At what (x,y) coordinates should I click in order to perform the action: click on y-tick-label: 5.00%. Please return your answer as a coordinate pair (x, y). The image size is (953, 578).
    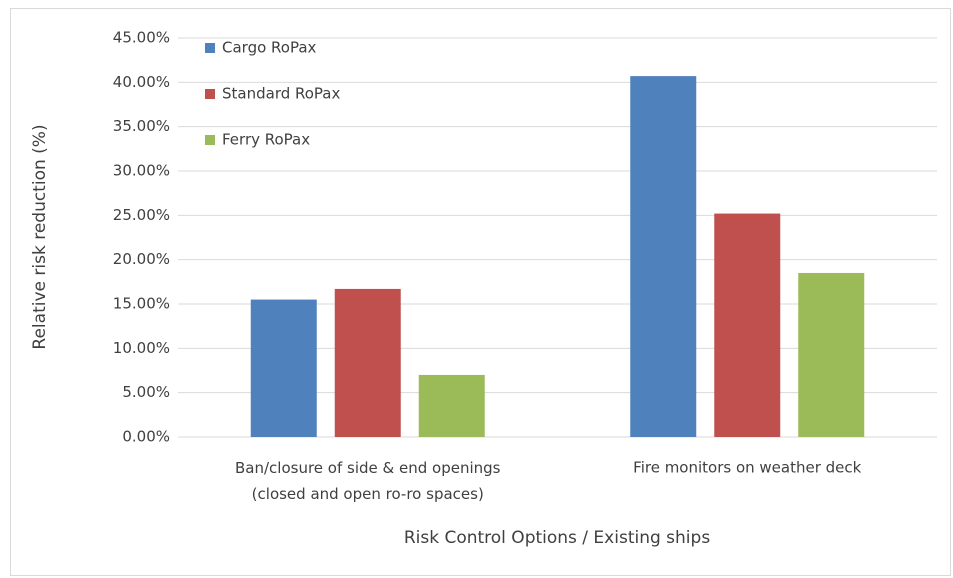
    Looking at the image, I should click on (146, 392).